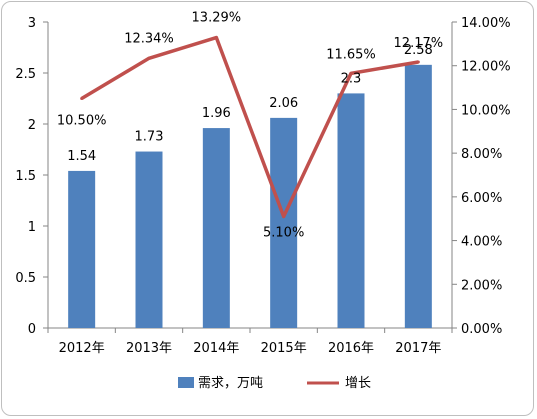 The image size is (537, 419). What do you see at coordinates (481, 285) in the screenshot?
I see `right-tick-label: 2.00%` at bounding box center [481, 285].